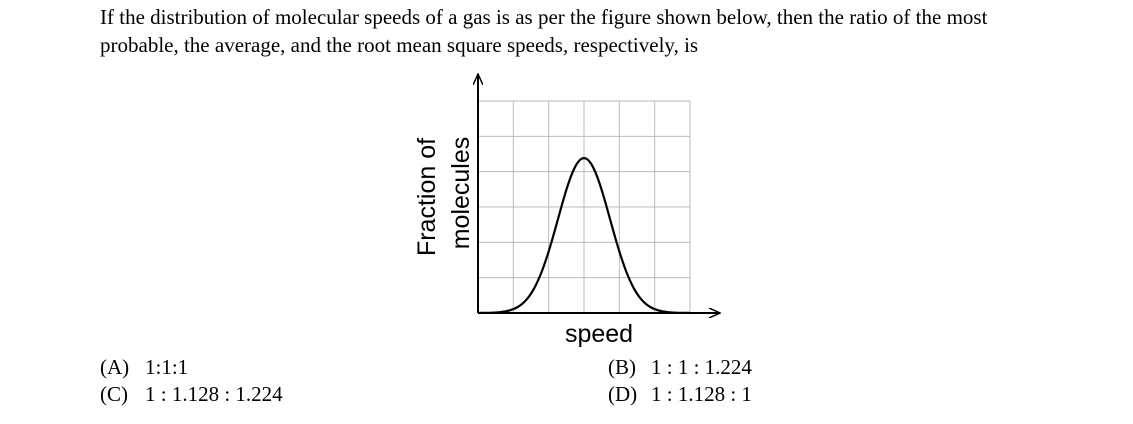 The height and width of the screenshot is (424, 1133). I want to click on option-text: 1 : 1.128 : 1, so click(701, 394).